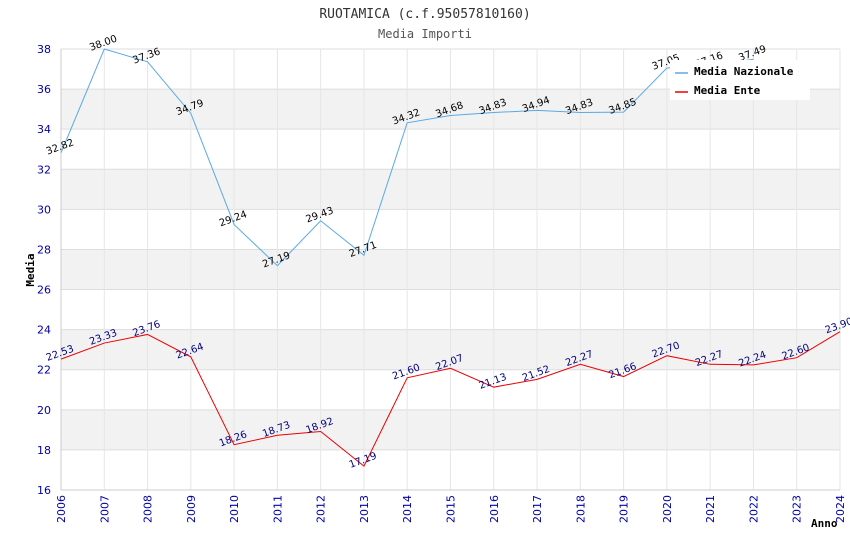 The image size is (850, 555). I want to click on legend-label-ente: Media Ente, so click(727, 90).